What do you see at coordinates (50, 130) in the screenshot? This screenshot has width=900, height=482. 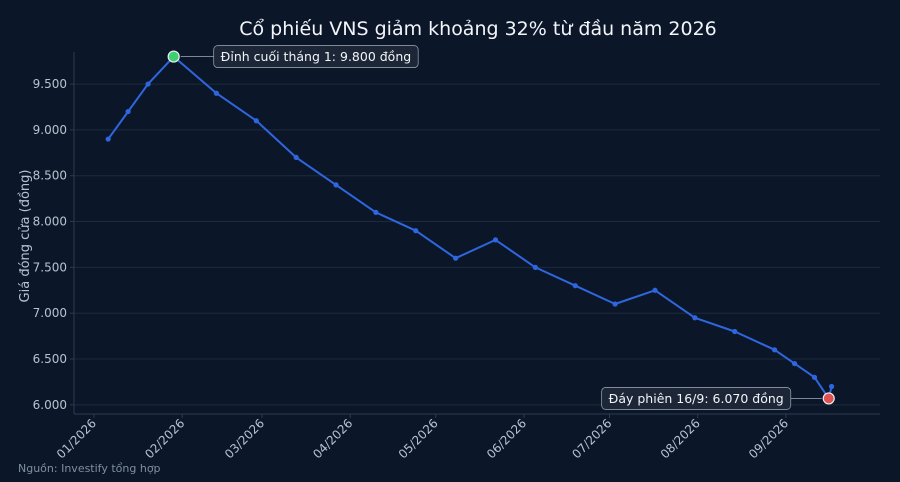 I see `y-tick-label: 9.000` at bounding box center [50, 130].